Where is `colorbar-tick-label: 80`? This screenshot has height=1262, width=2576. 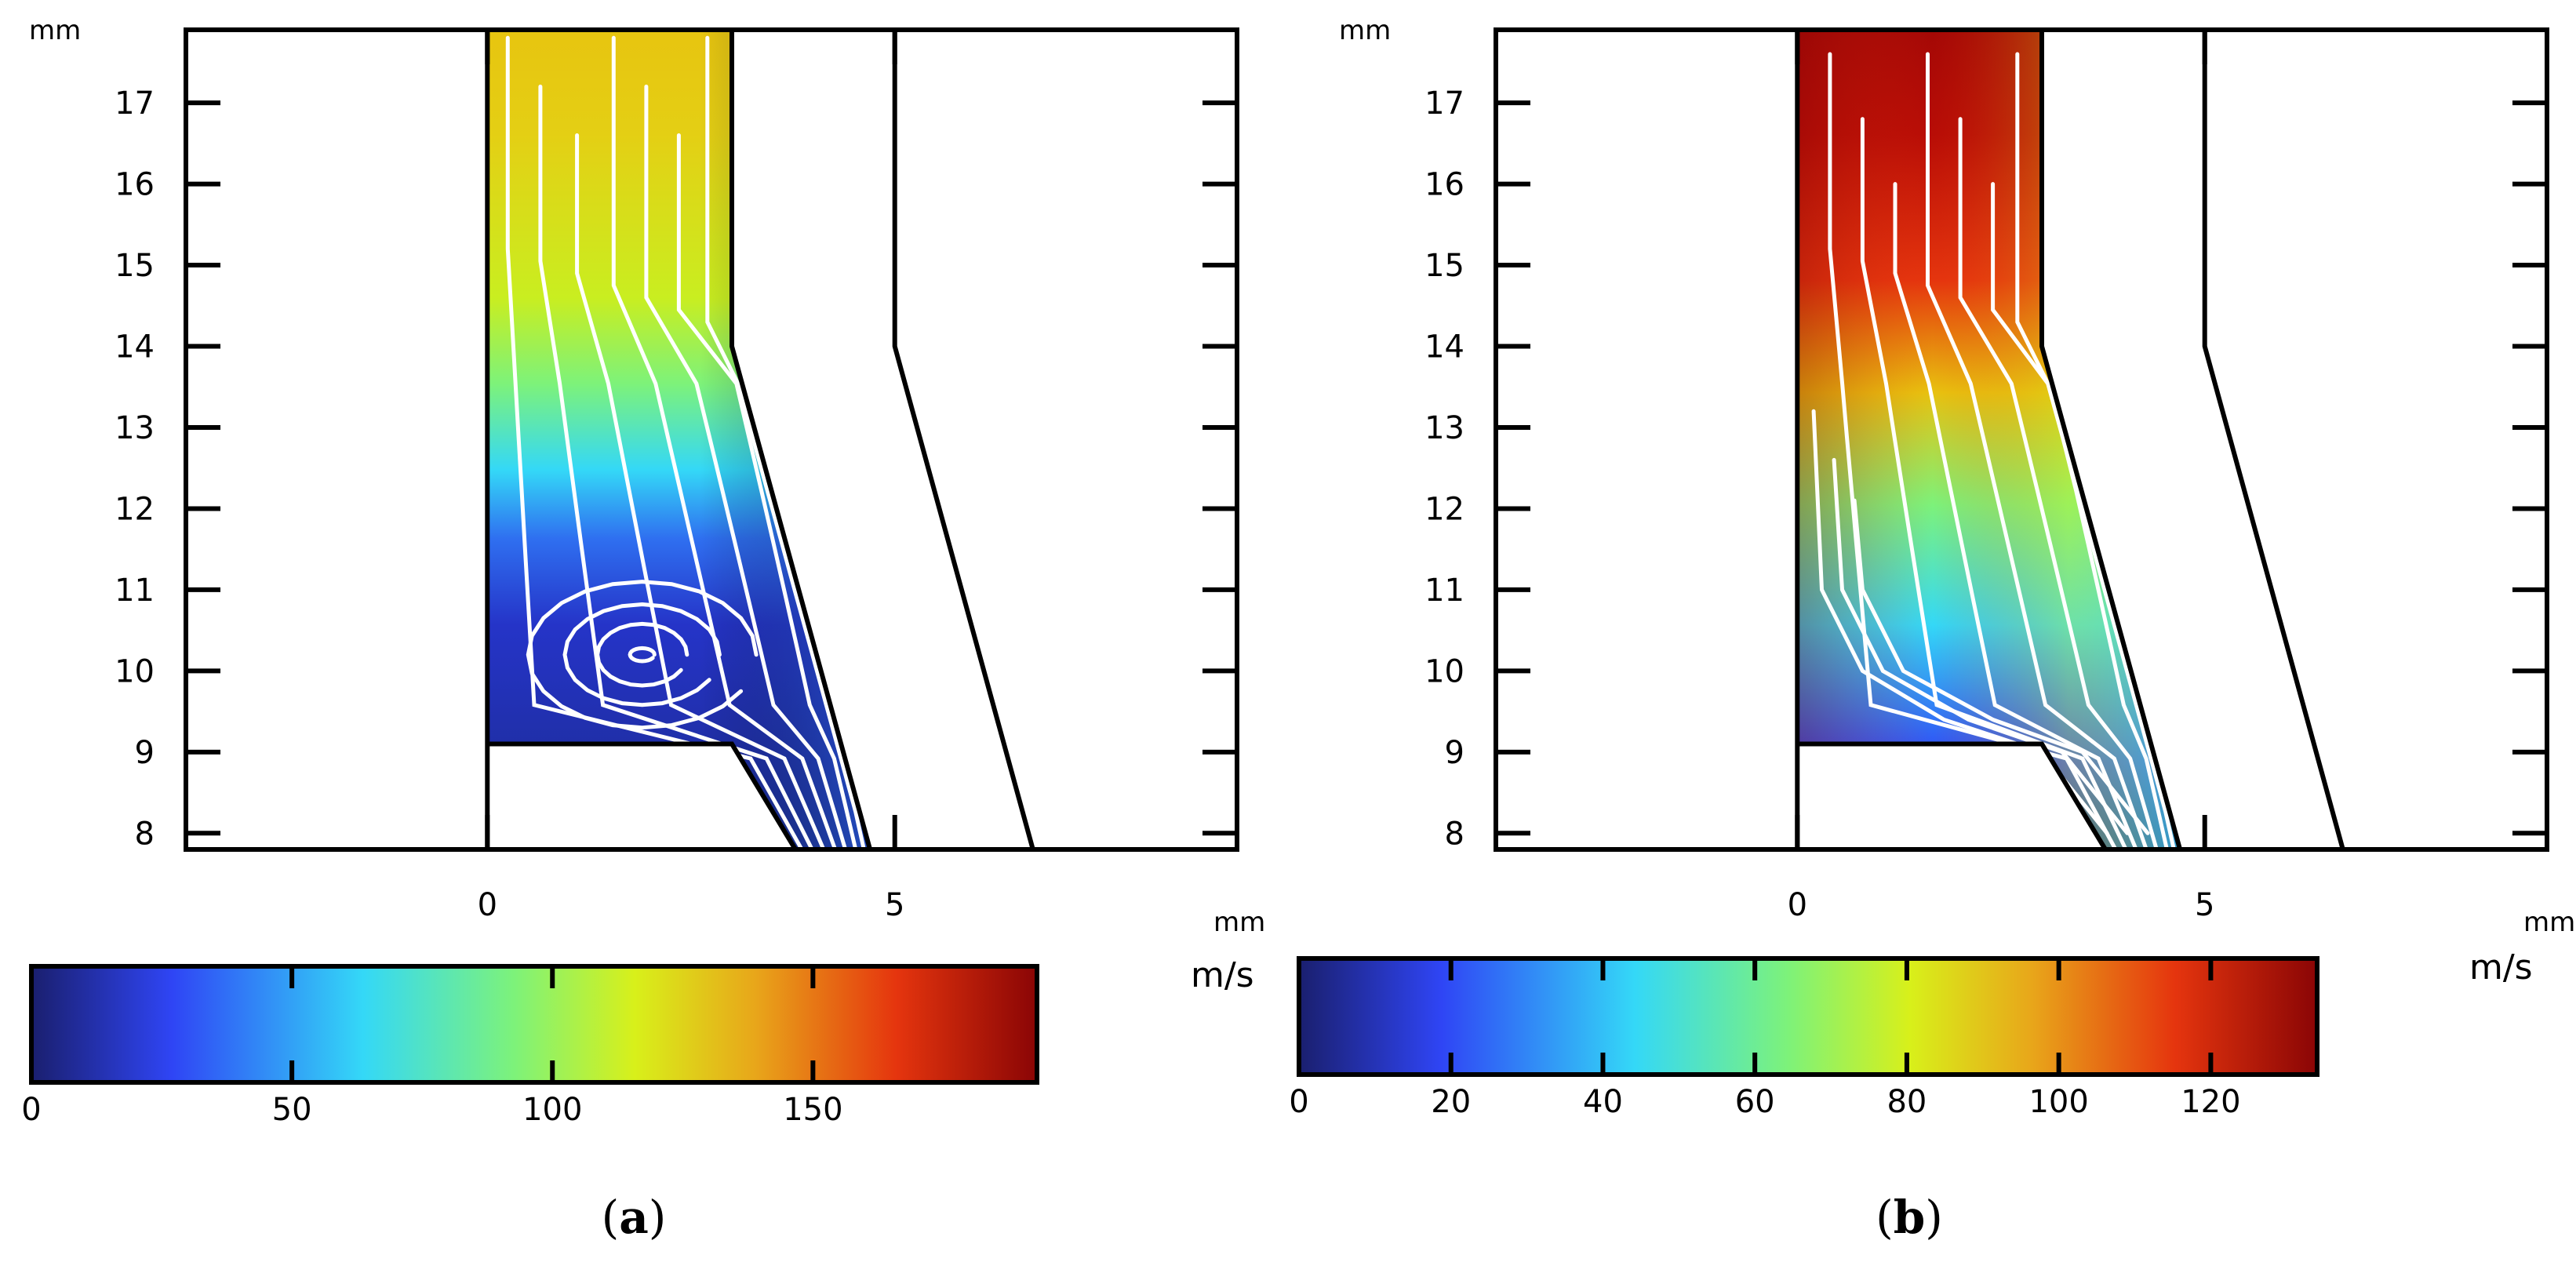 colorbar-tick-label: 80 is located at coordinates (1907, 1102).